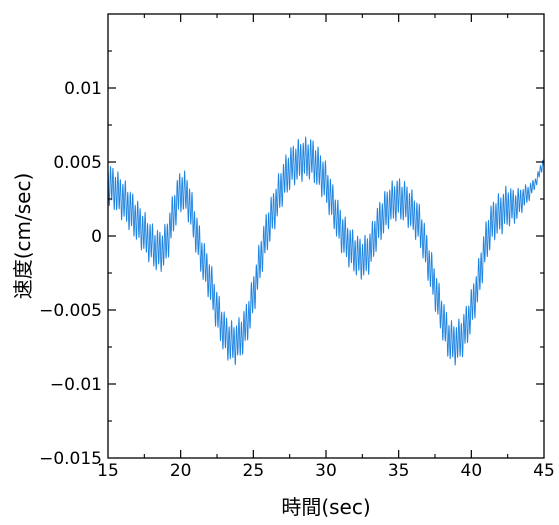 Image resolution: width=559 pixels, height=525 pixels. I want to click on x-axis-title: 時間(sec), so click(325, 507).